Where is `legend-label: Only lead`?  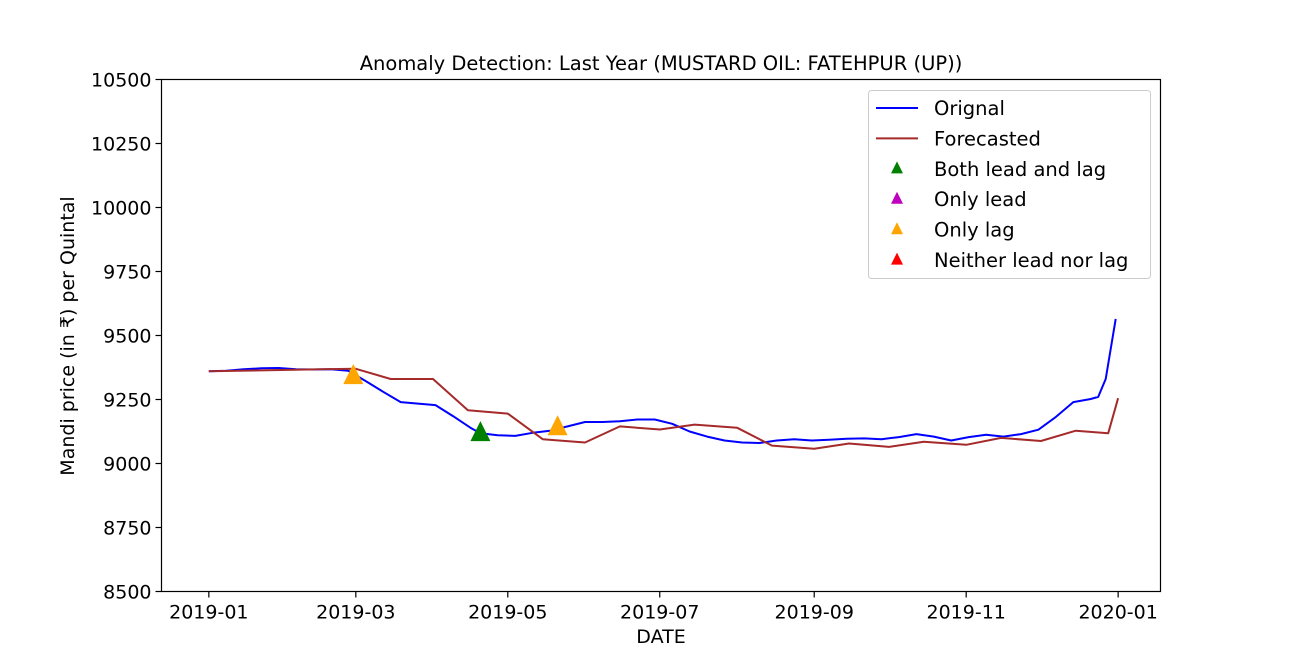
legend-label: Only lead is located at coordinates (980, 199).